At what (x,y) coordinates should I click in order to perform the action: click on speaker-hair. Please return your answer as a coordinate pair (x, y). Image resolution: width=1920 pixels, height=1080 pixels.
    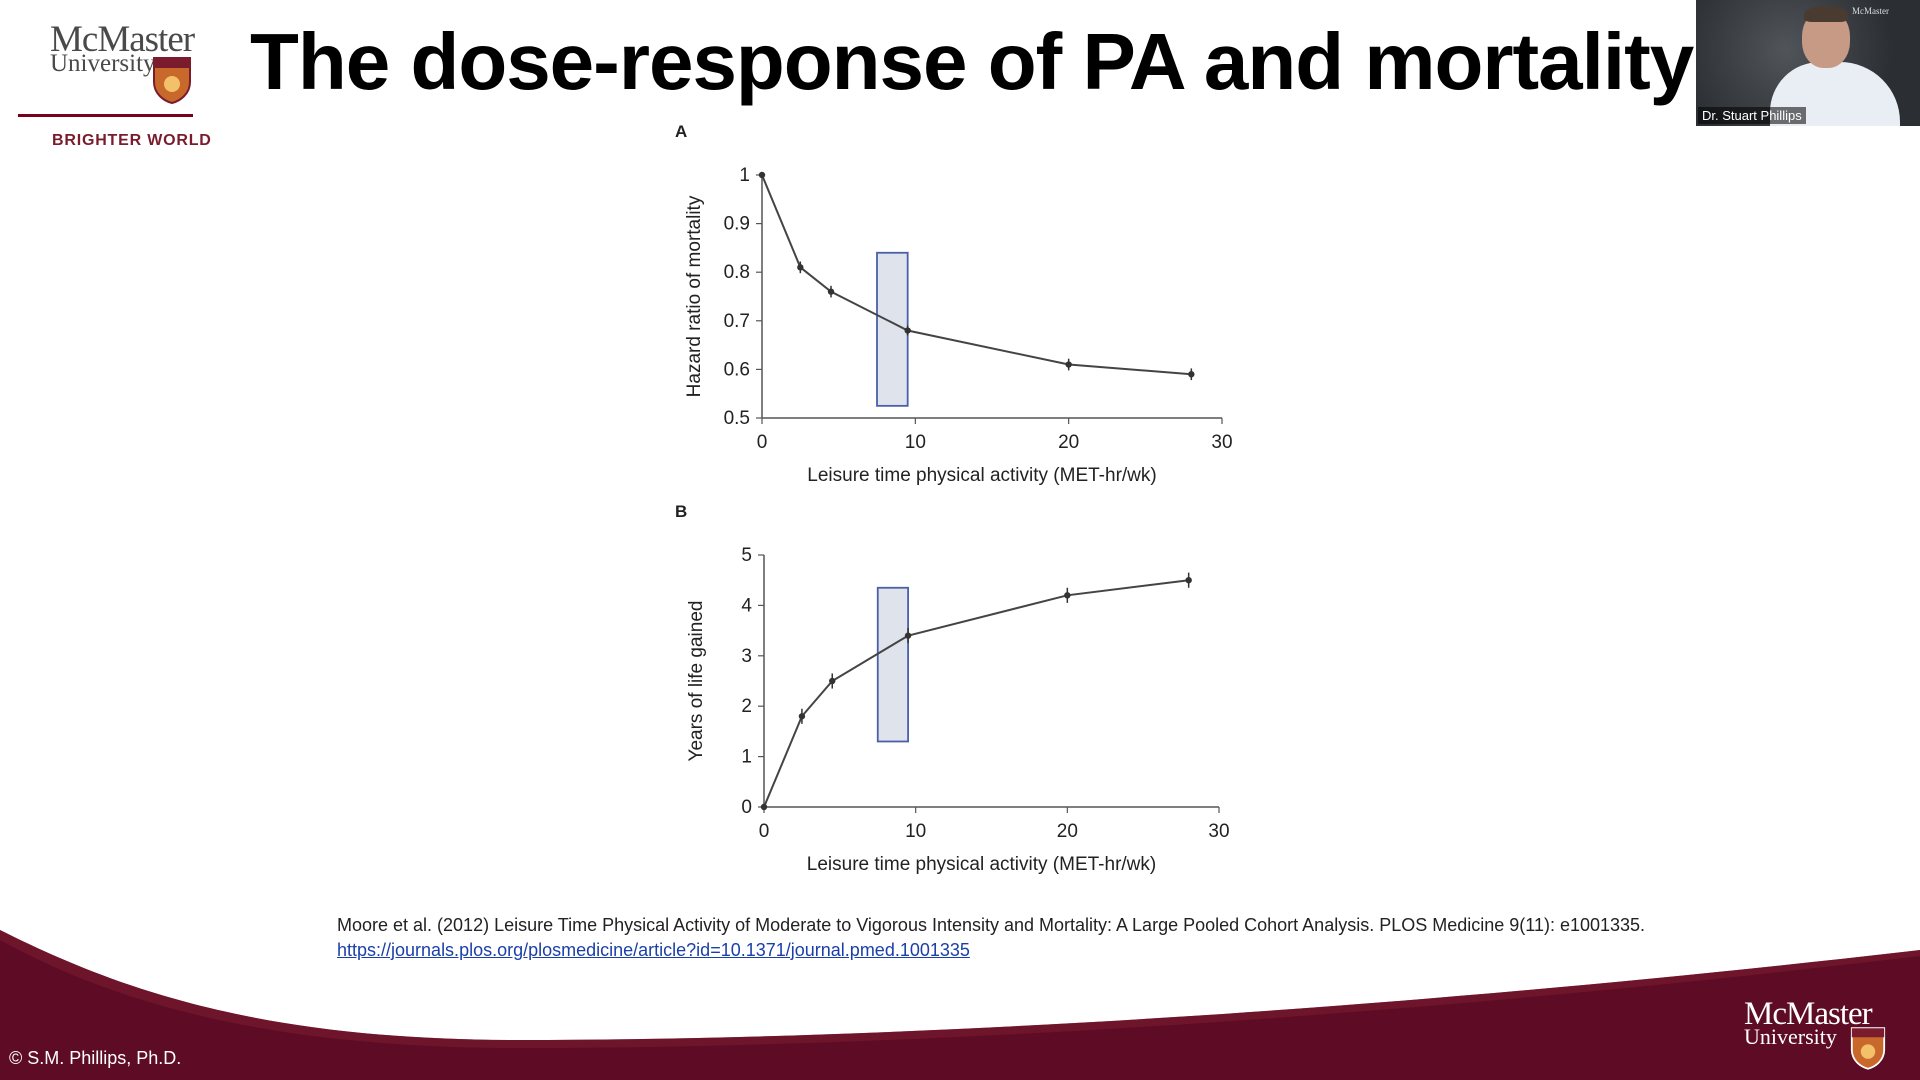
    Looking at the image, I should click on (1826, 14).